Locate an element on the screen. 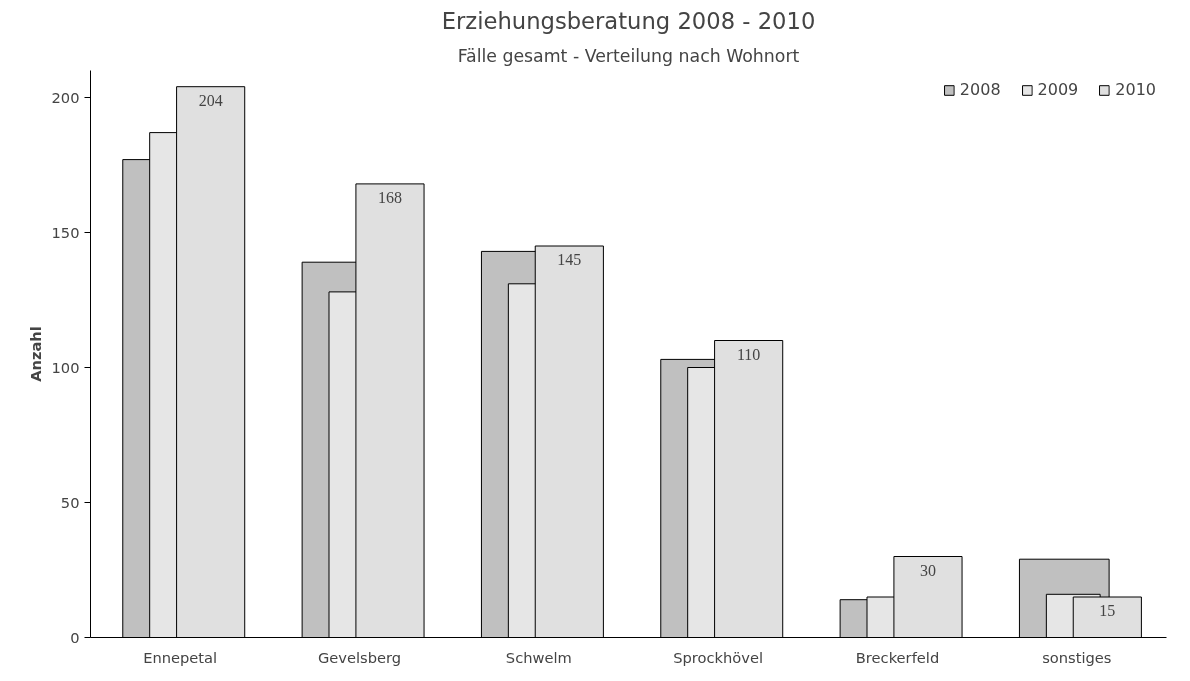  x-tick-label: Breckerfeld is located at coordinates (897, 657).